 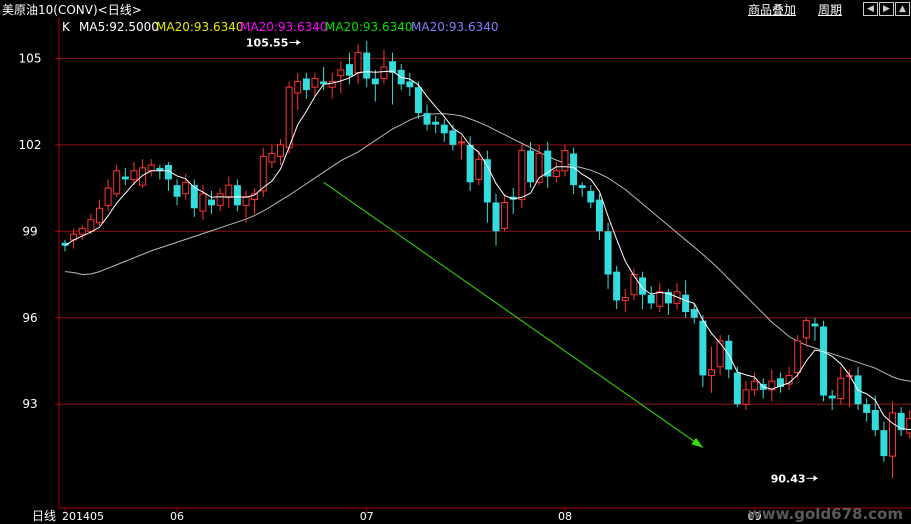 What do you see at coordinates (83, 516) in the screenshot?
I see `x-tick-label: 201405` at bounding box center [83, 516].